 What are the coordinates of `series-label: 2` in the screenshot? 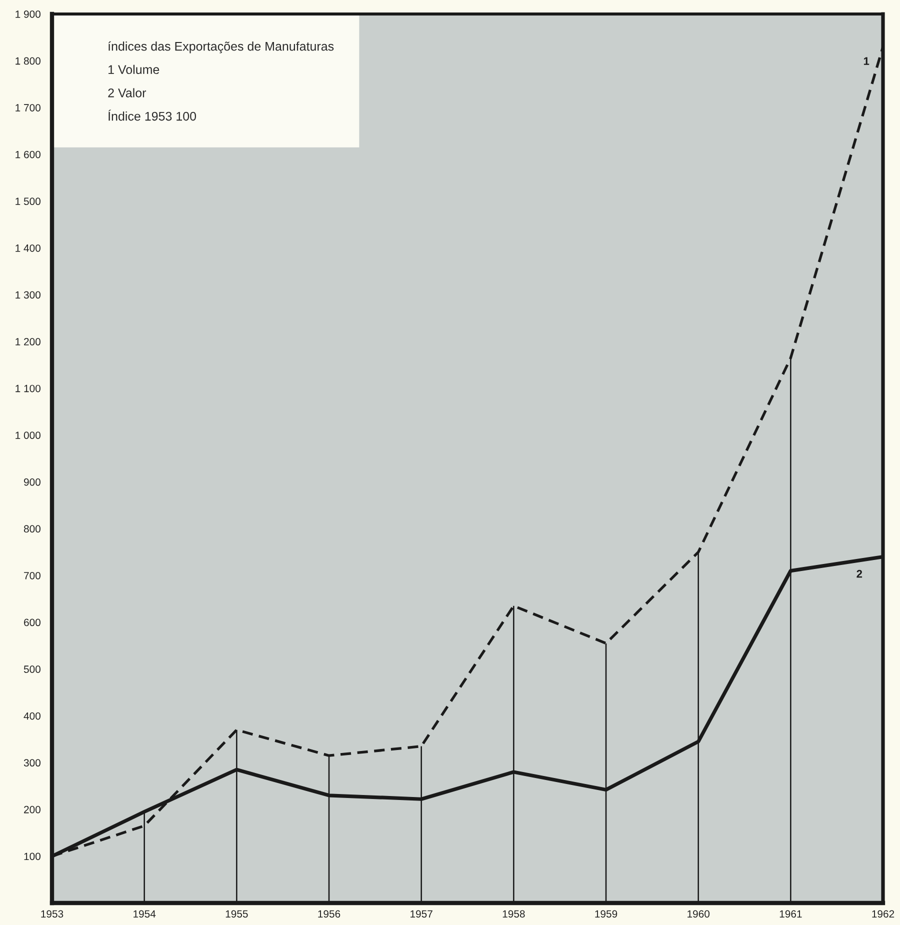 It's located at (859, 574).